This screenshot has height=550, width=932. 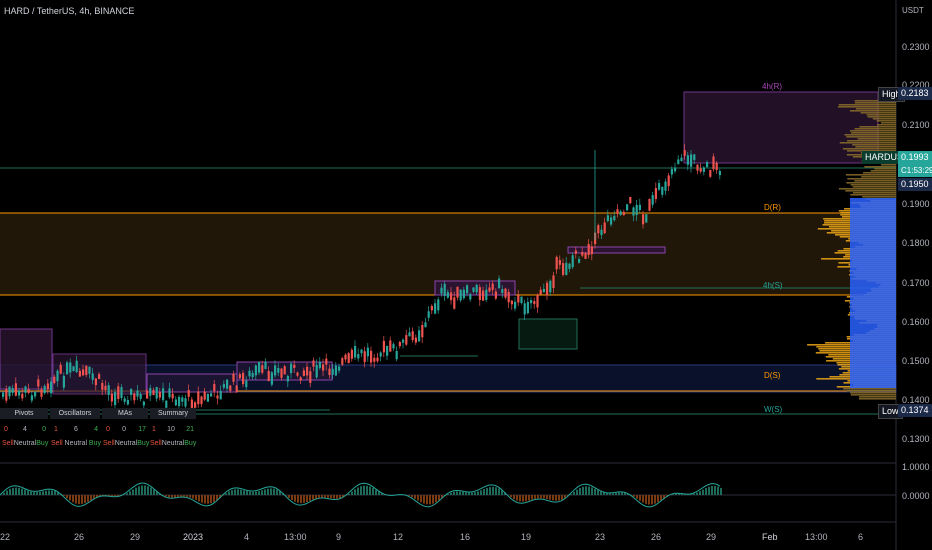 What do you see at coordinates (448, 495) in the screenshot?
I see `oscillator` at bounding box center [448, 495].